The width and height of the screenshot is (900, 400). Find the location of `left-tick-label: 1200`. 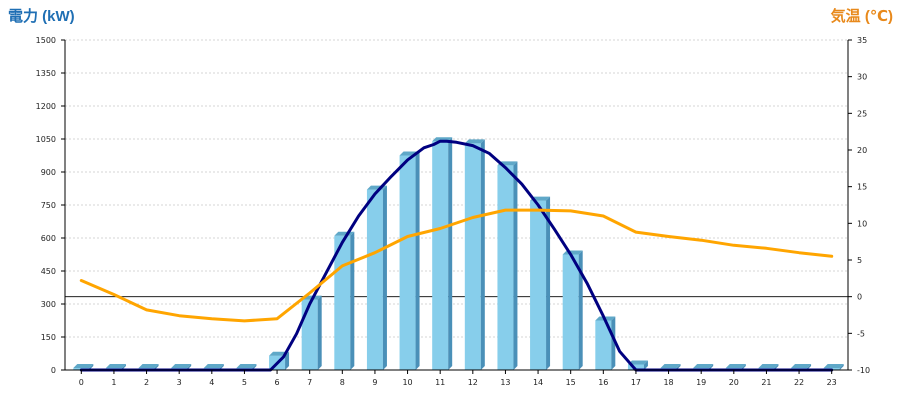

left-tick-label: 1200 is located at coordinates (46, 106).